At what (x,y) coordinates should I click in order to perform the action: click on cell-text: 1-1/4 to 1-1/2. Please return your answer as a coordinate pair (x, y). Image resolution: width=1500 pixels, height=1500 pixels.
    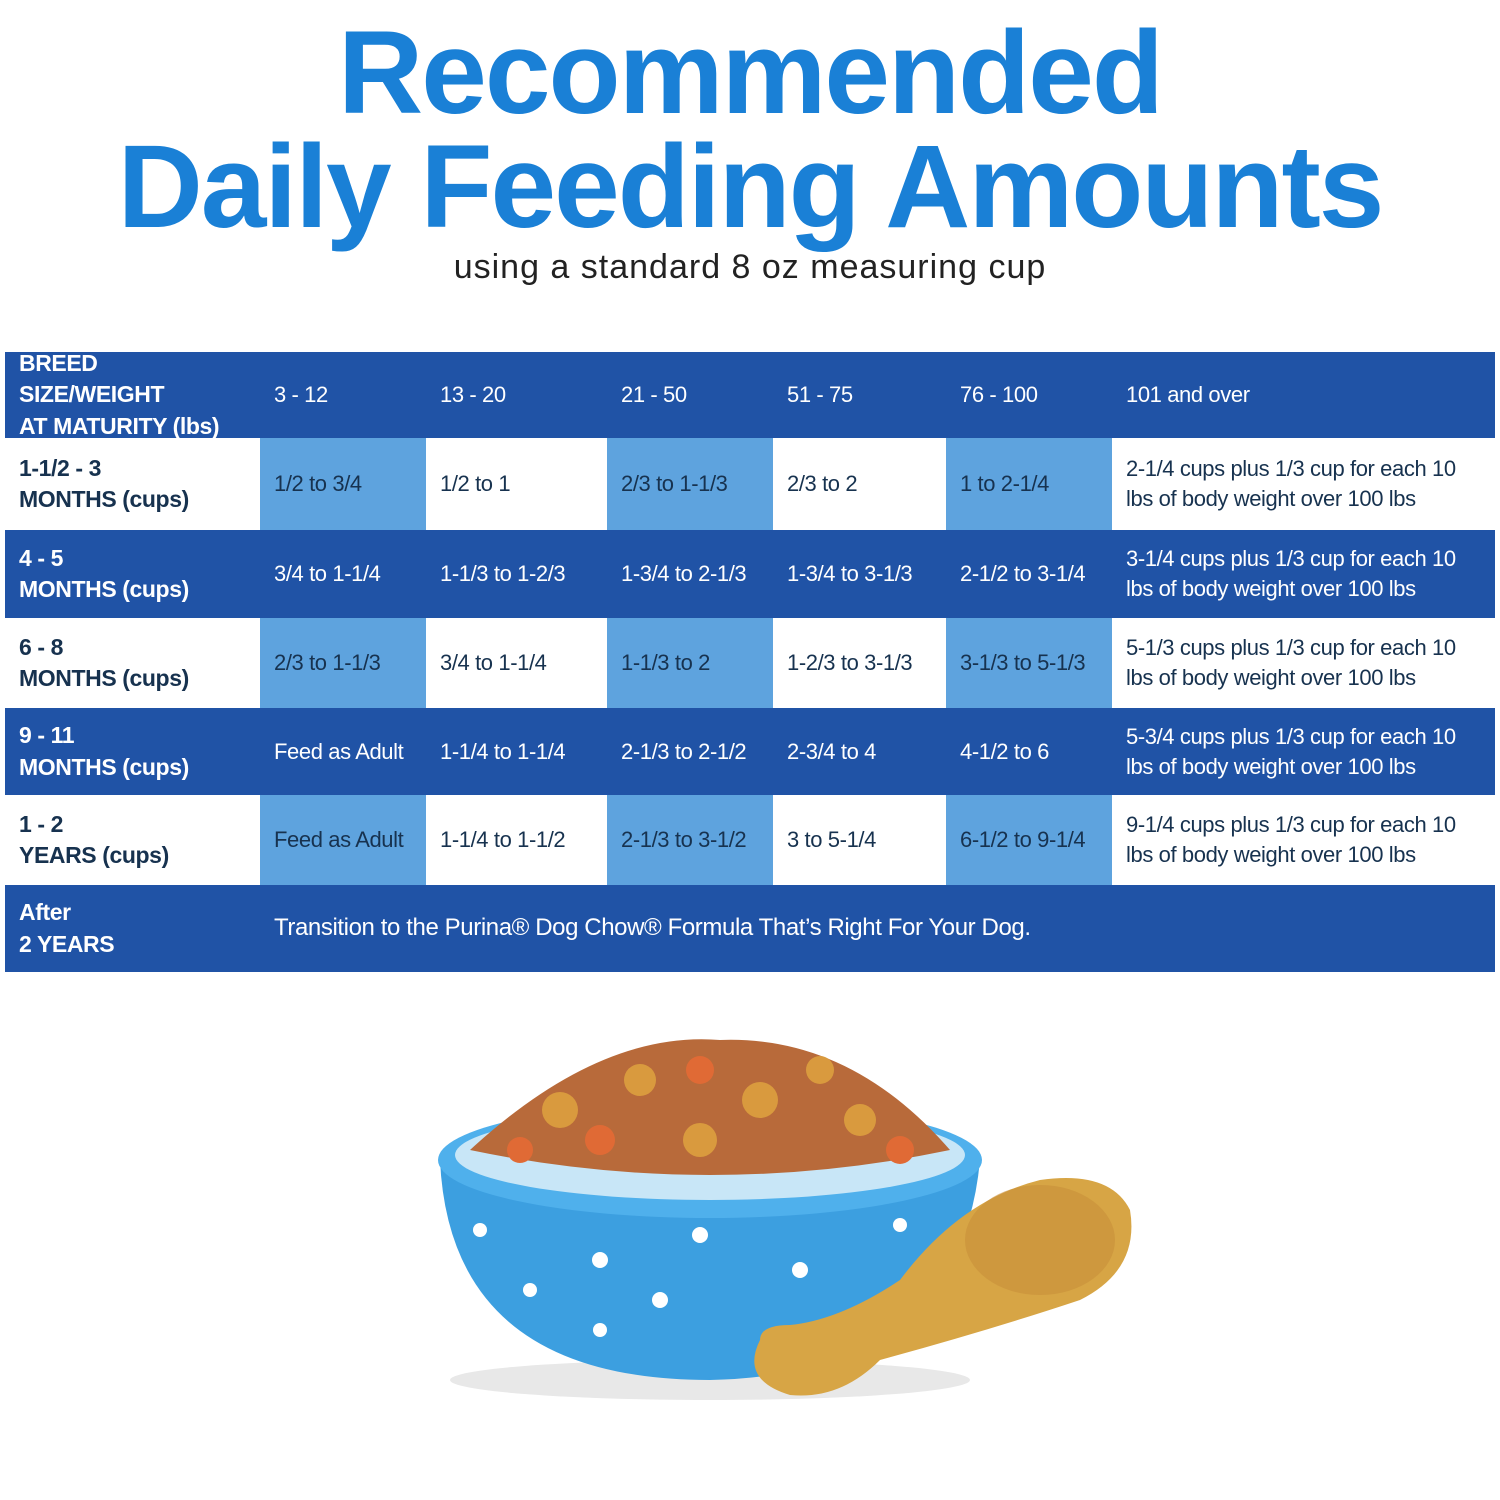
    Looking at the image, I should click on (503, 840).